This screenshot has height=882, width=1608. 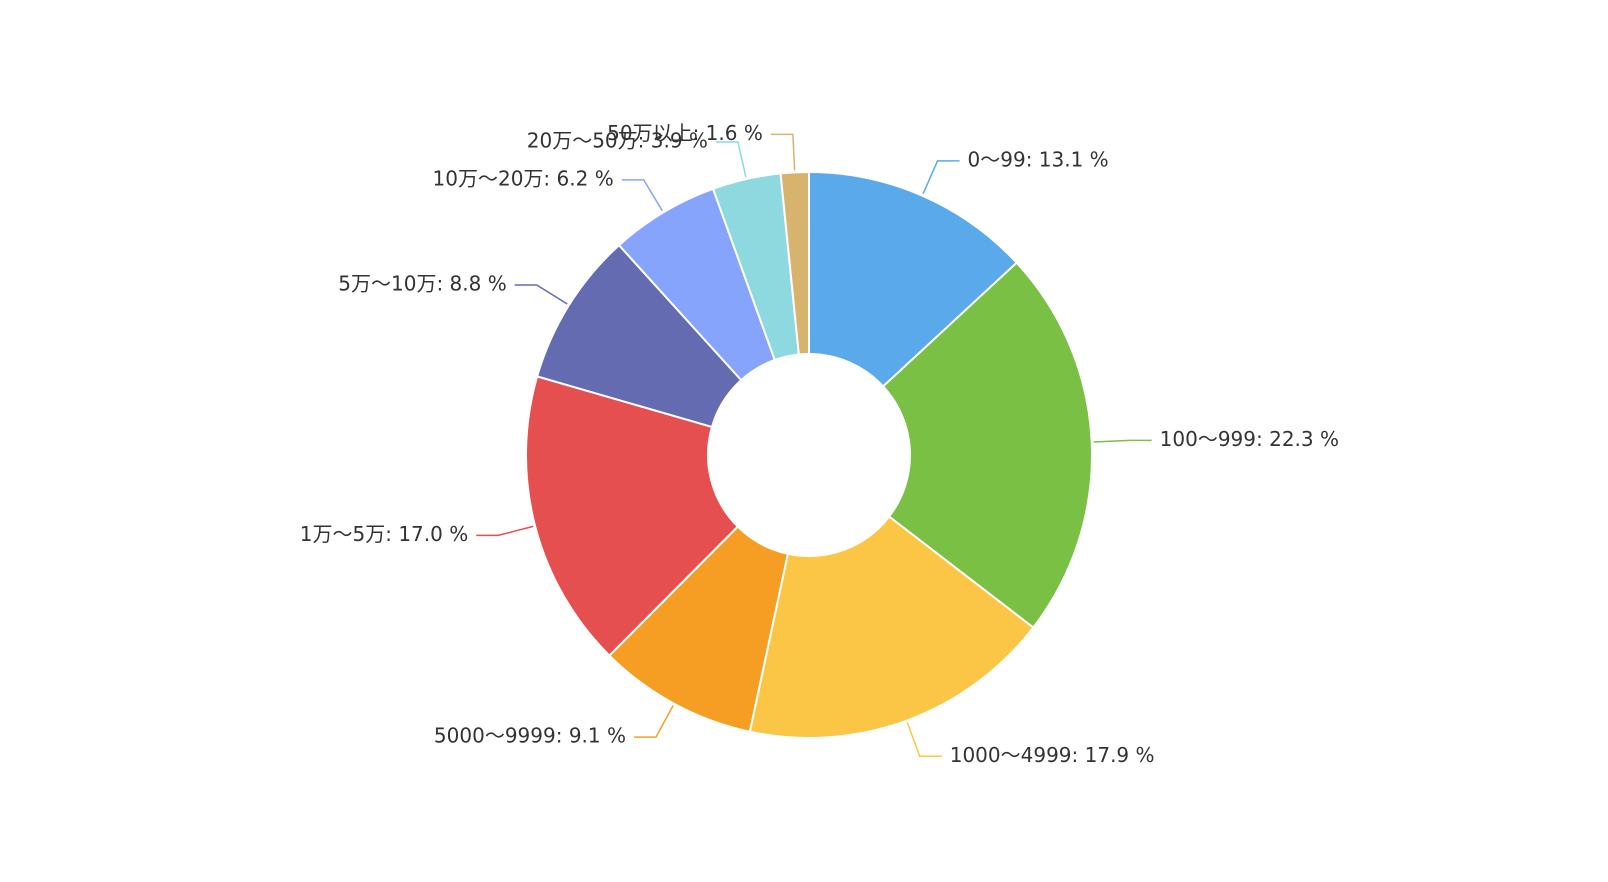 What do you see at coordinates (685, 133) in the screenshot?
I see `slice-label-8: 50万以上: 1.6 %` at bounding box center [685, 133].